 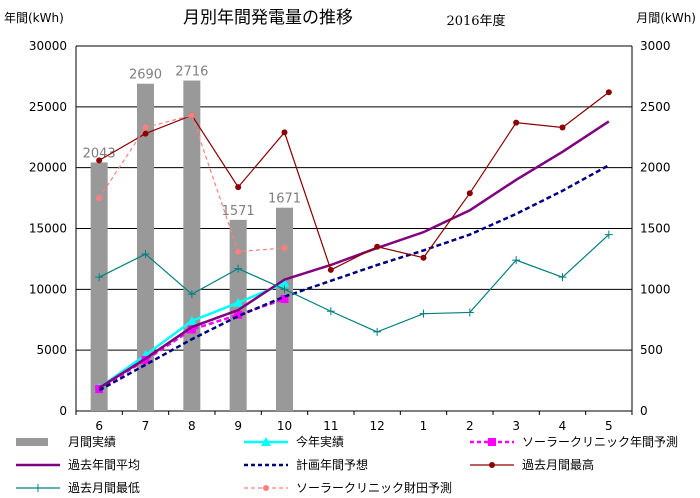 What do you see at coordinates (92, 441) in the screenshot?
I see `legend-label: 月間実績` at bounding box center [92, 441].